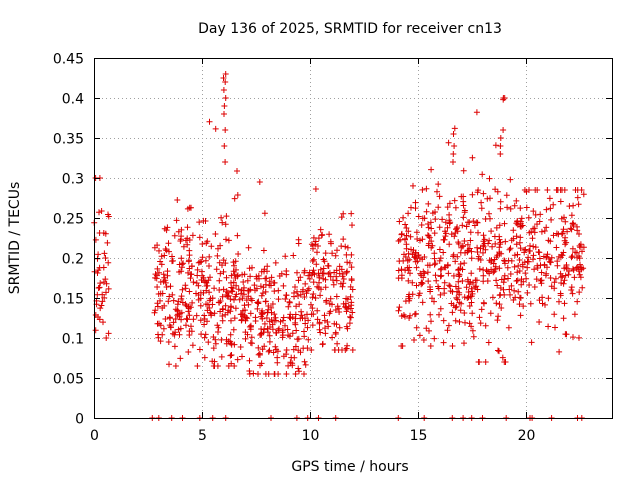 The height and width of the screenshot is (484, 640). Describe the element at coordinates (73, 340) in the screenshot. I see `y-tick-label: 0.1` at that location.